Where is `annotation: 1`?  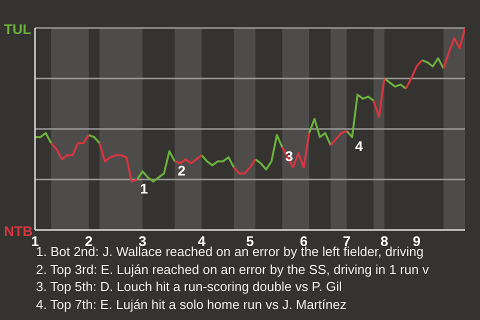 annotation: 1 is located at coordinates (144, 188).